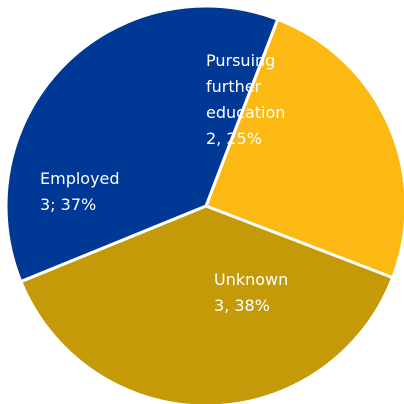 This screenshot has height=404, width=404. I want to click on data-label-line: Pursuing, so click(240, 60).